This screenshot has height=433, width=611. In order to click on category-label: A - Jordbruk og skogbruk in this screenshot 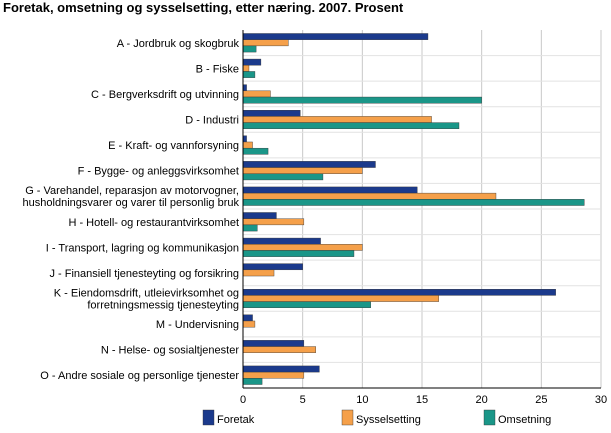, I will do `click(178, 44)`.